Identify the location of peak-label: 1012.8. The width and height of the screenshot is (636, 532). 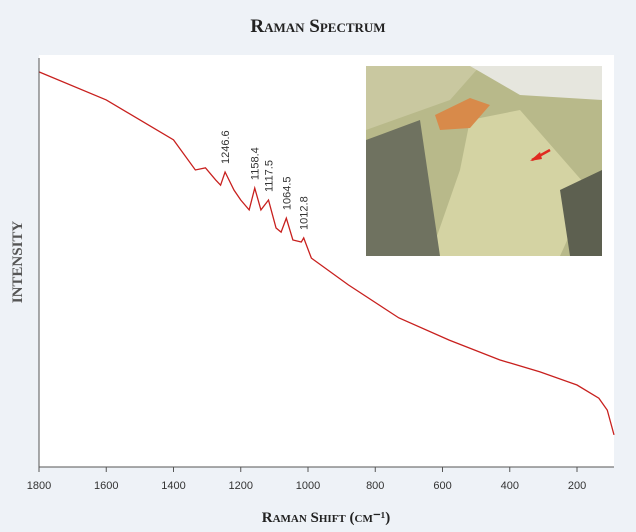
(305, 213).